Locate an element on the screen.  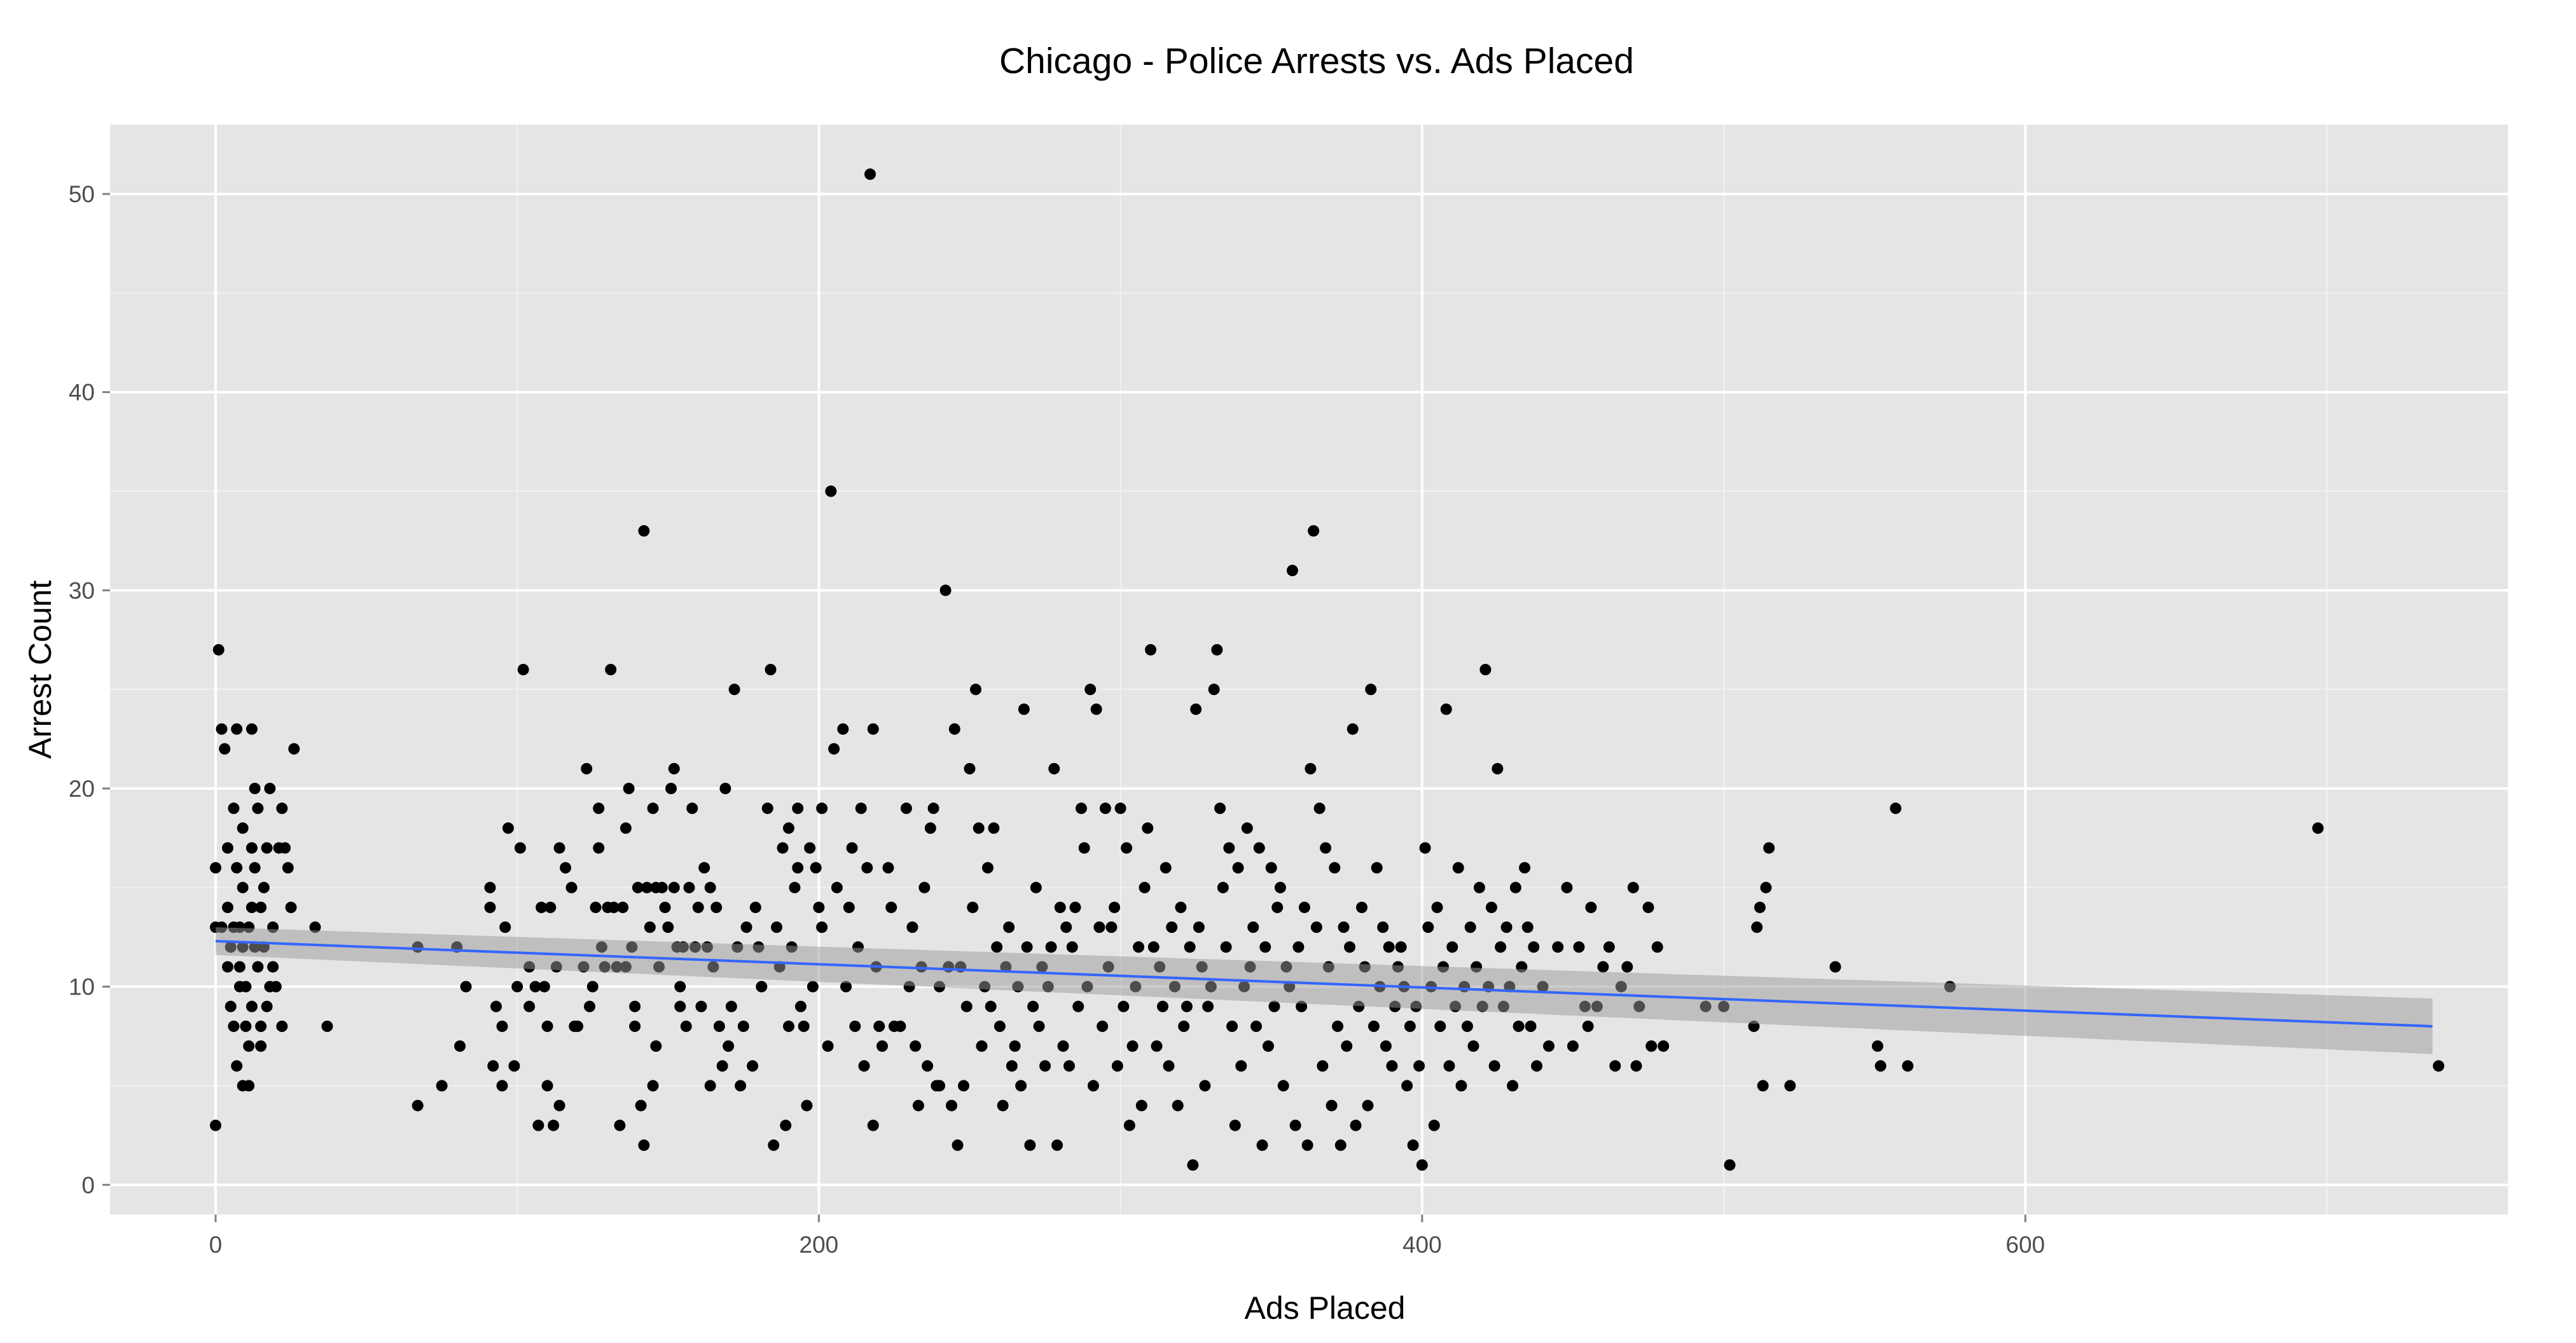
x-axis-title: Ads Placed is located at coordinates (1325, 1308).